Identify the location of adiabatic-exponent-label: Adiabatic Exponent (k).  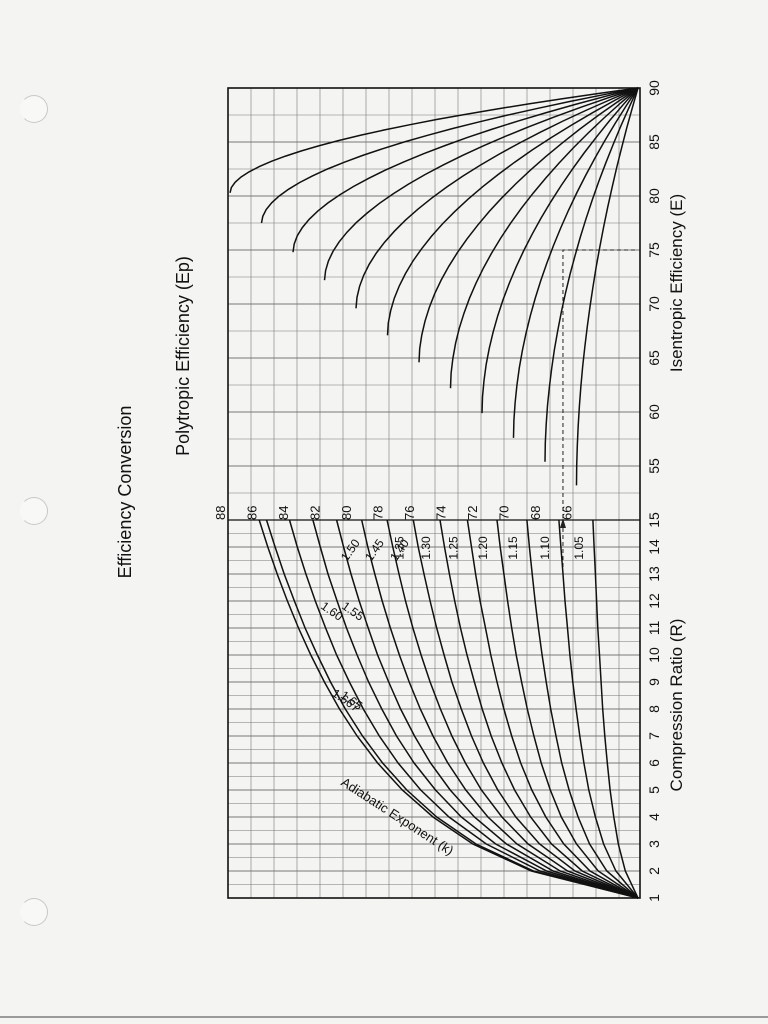
(398, 816).